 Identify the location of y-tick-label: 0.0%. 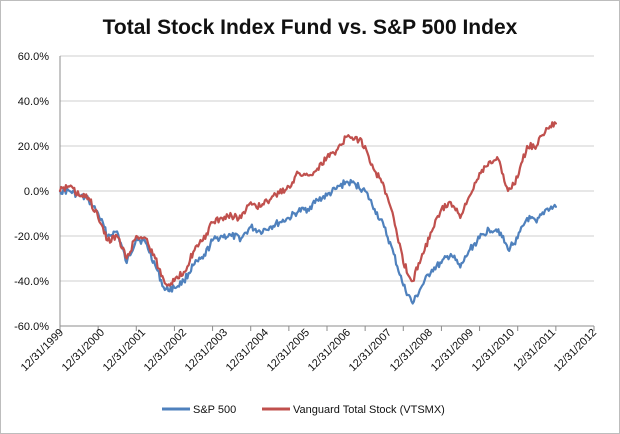
(36, 192).